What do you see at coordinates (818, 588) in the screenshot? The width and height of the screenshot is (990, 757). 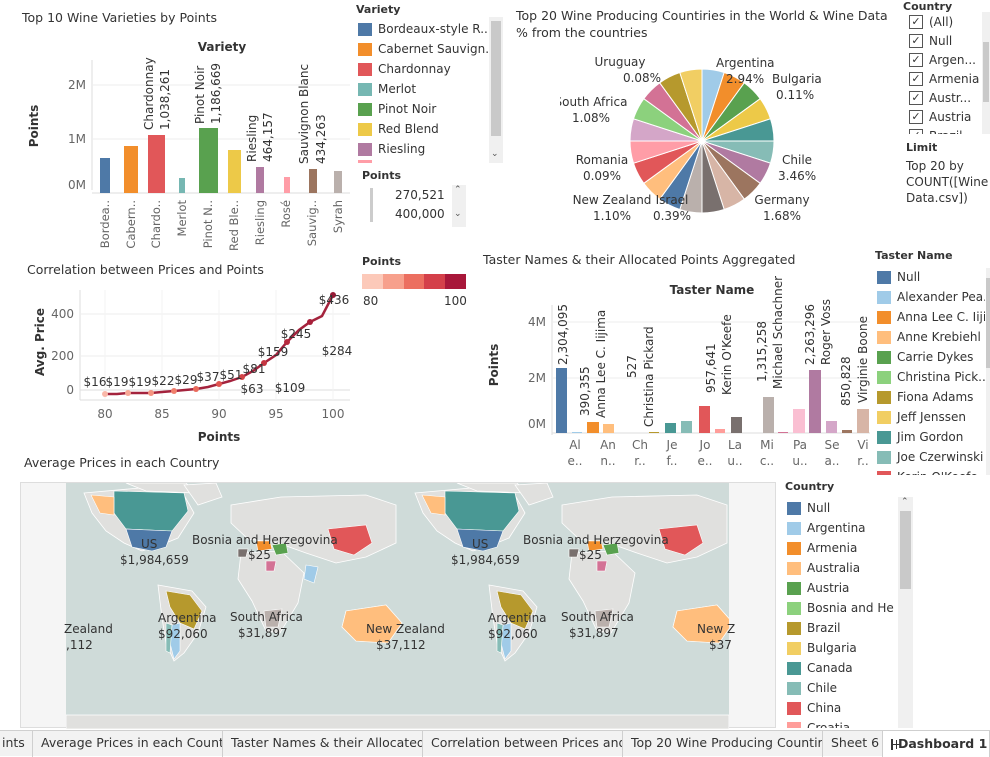 I see `legend-item: Austria` at bounding box center [818, 588].